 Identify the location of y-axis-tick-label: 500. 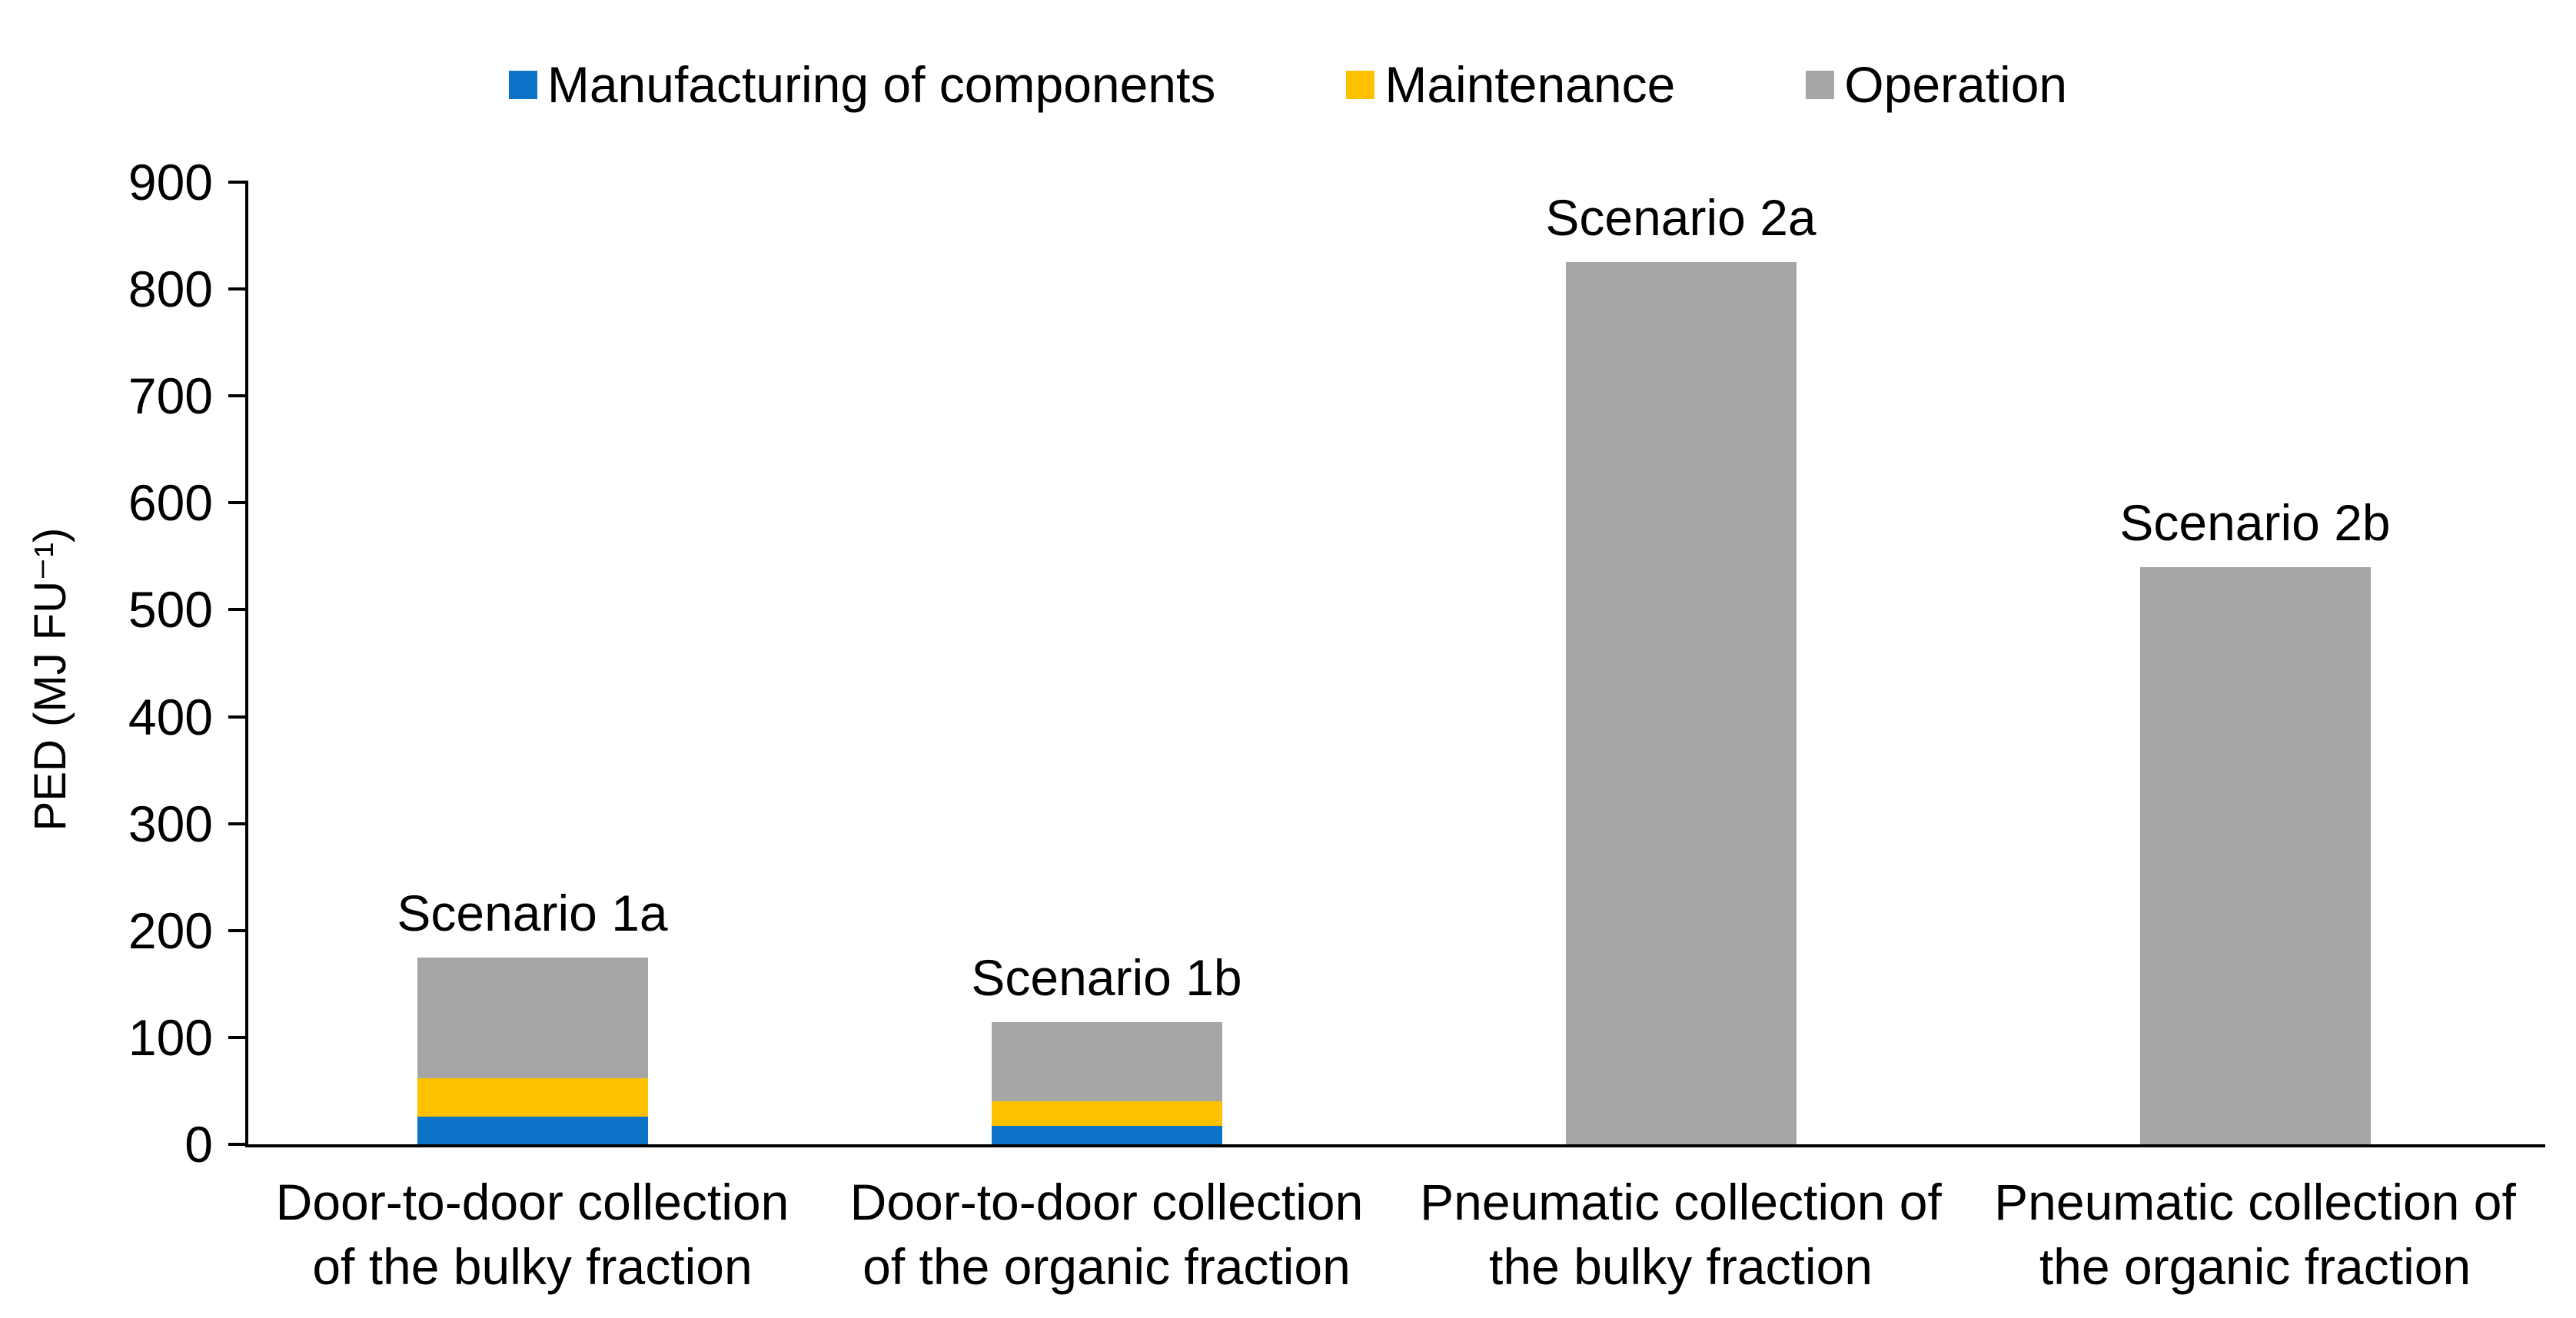
(170, 610).